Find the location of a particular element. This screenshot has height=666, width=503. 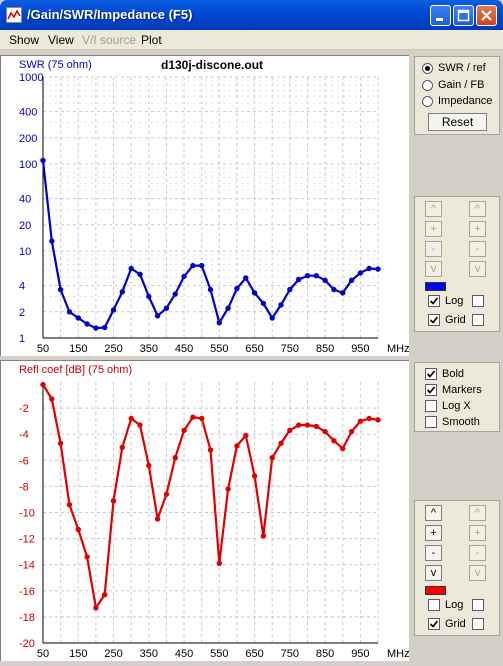

radio-impedance: Impedance is located at coordinates (457, 102).